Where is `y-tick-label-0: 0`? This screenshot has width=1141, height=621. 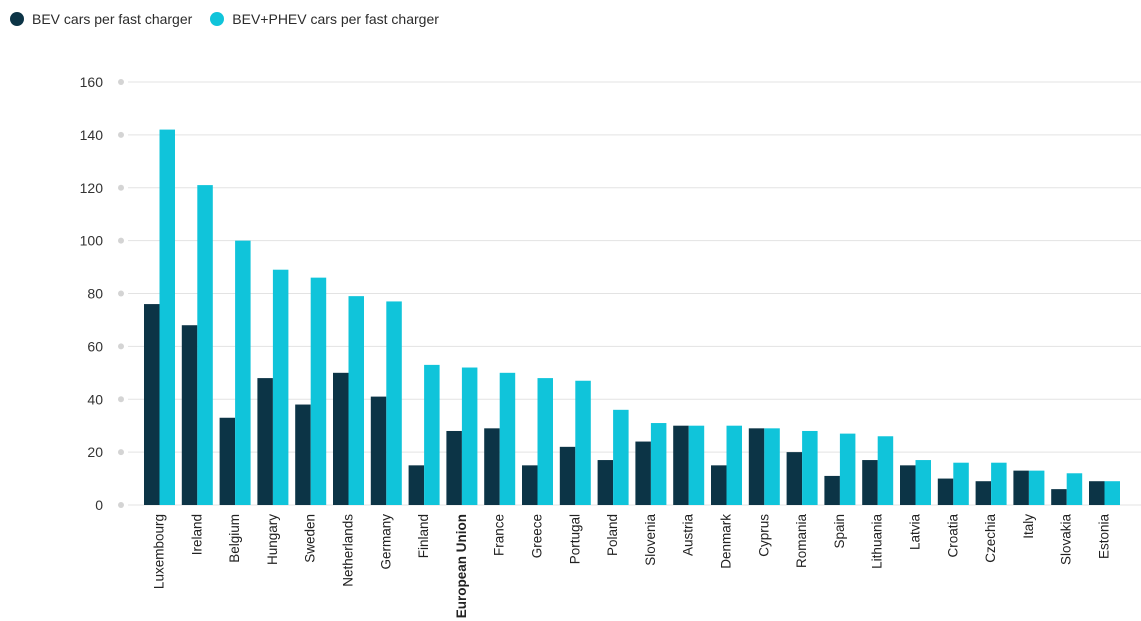 y-tick-label-0: 0 is located at coordinates (99, 505).